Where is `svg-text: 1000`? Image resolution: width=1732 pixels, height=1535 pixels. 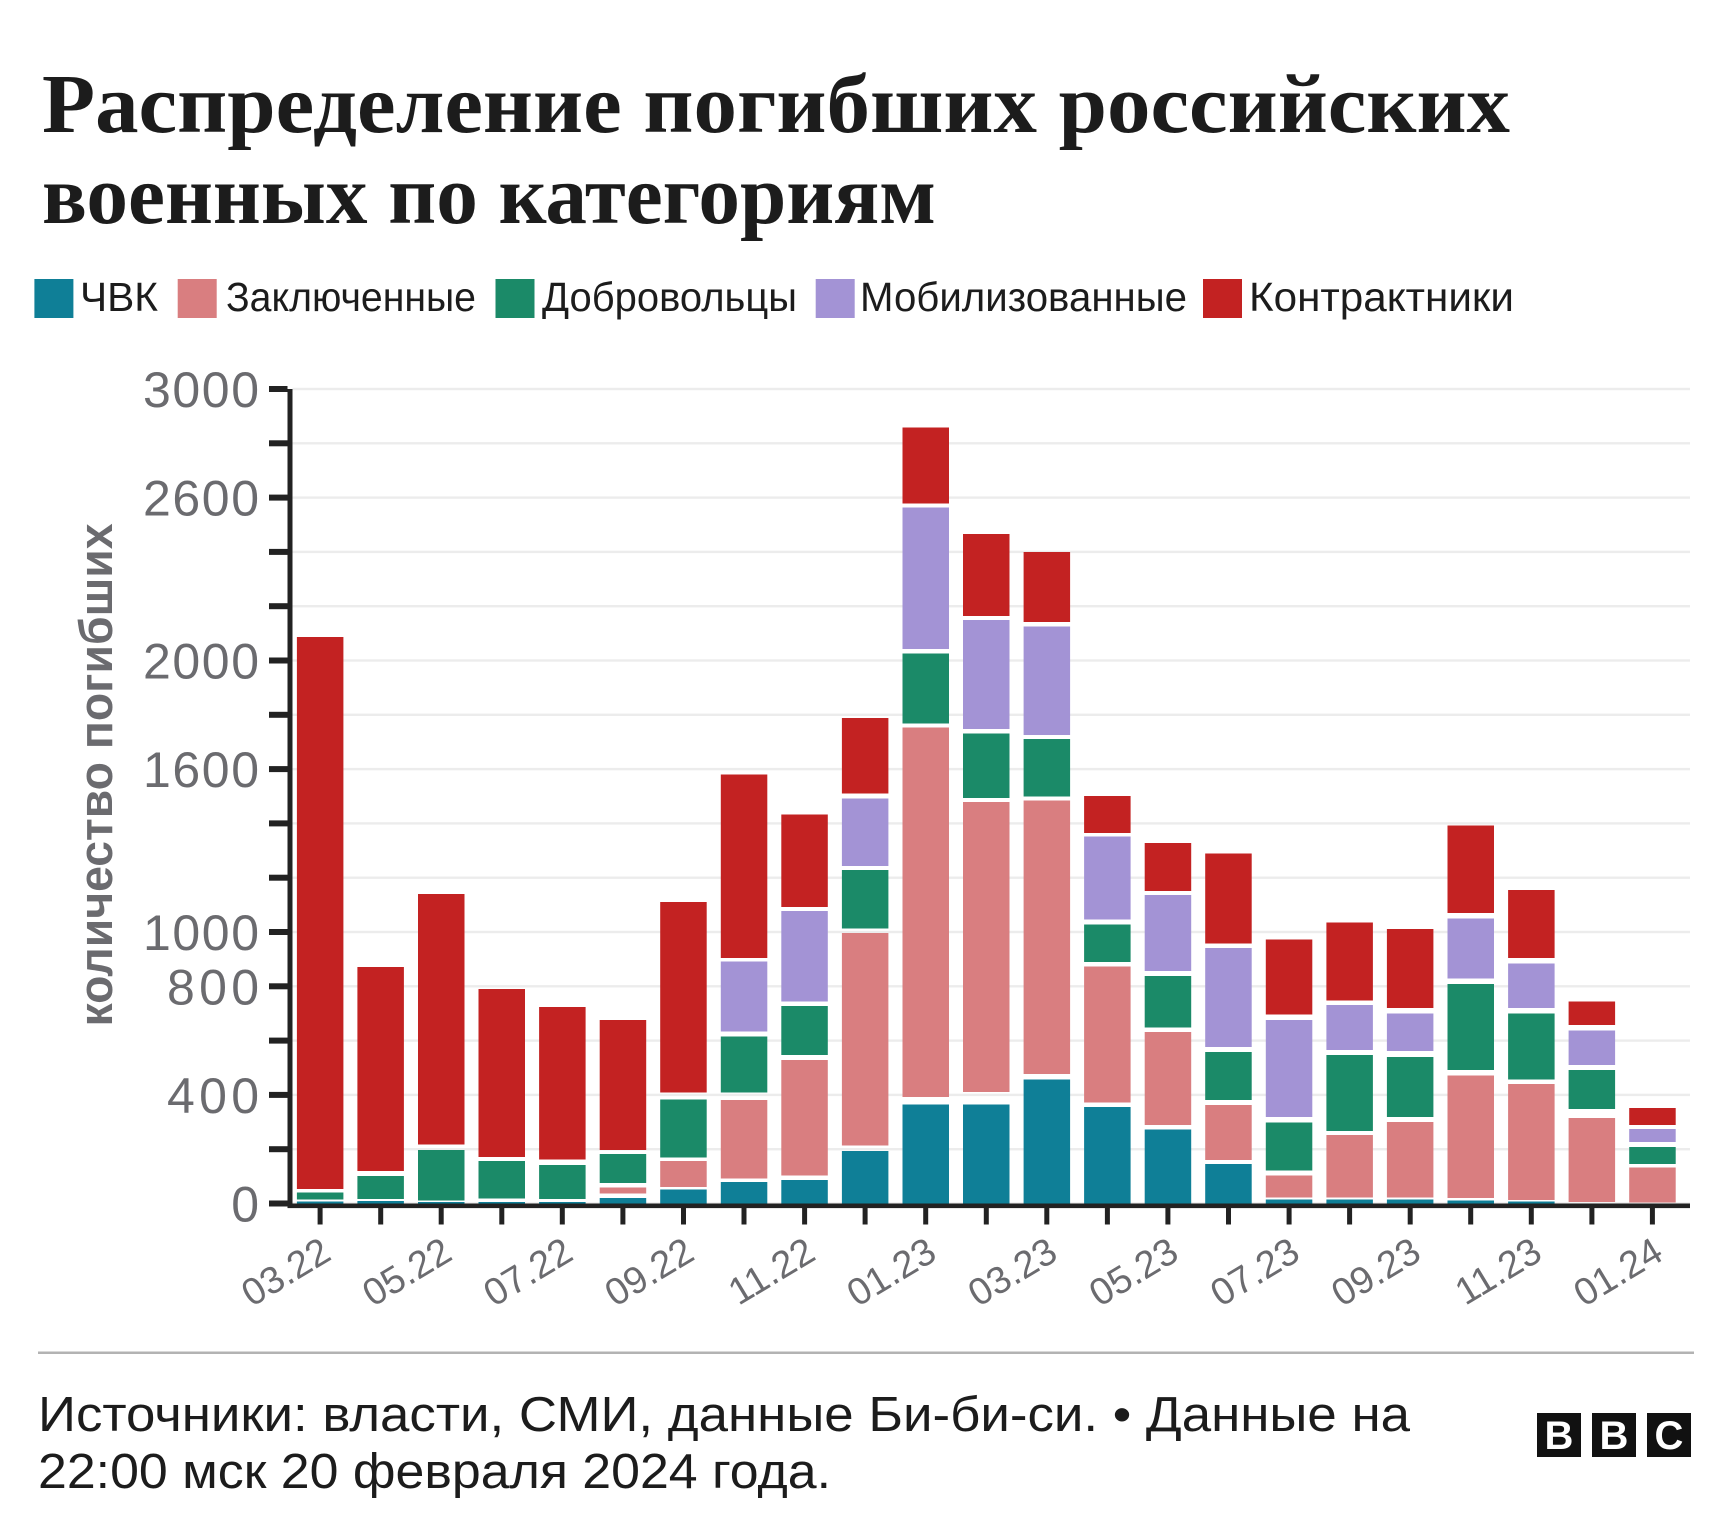
svg-text: 1000 is located at coordinates (201, 933).